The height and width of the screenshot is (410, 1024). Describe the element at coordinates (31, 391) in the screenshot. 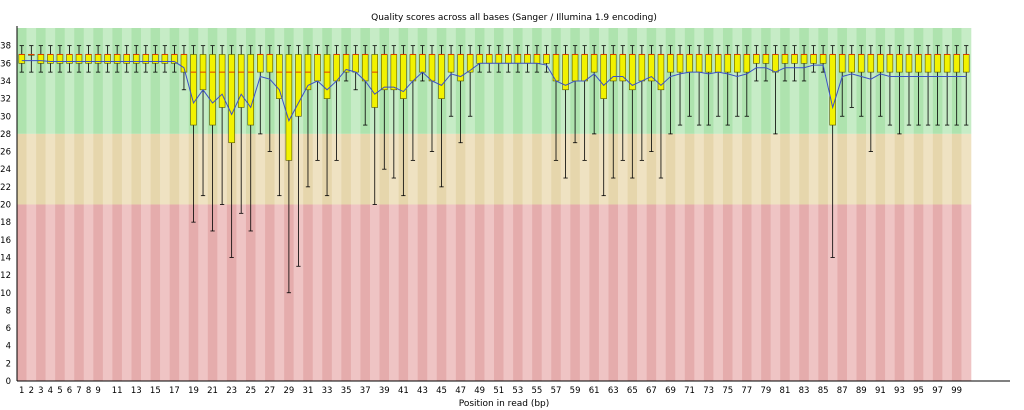

I see `x-tick-label: 2` at that location.